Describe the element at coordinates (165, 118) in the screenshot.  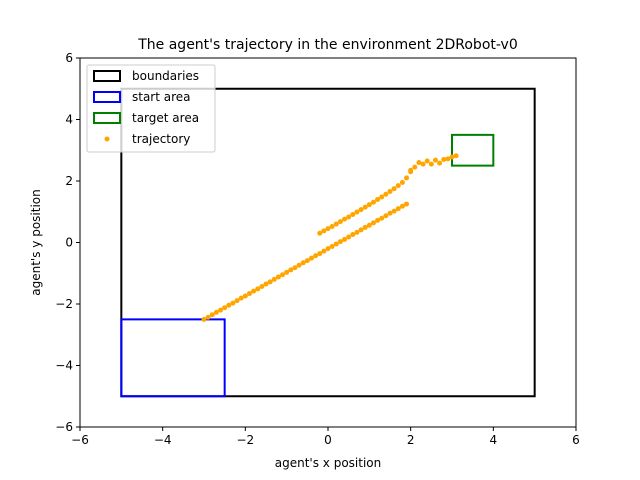
I see `legend-label: target area` at that location.